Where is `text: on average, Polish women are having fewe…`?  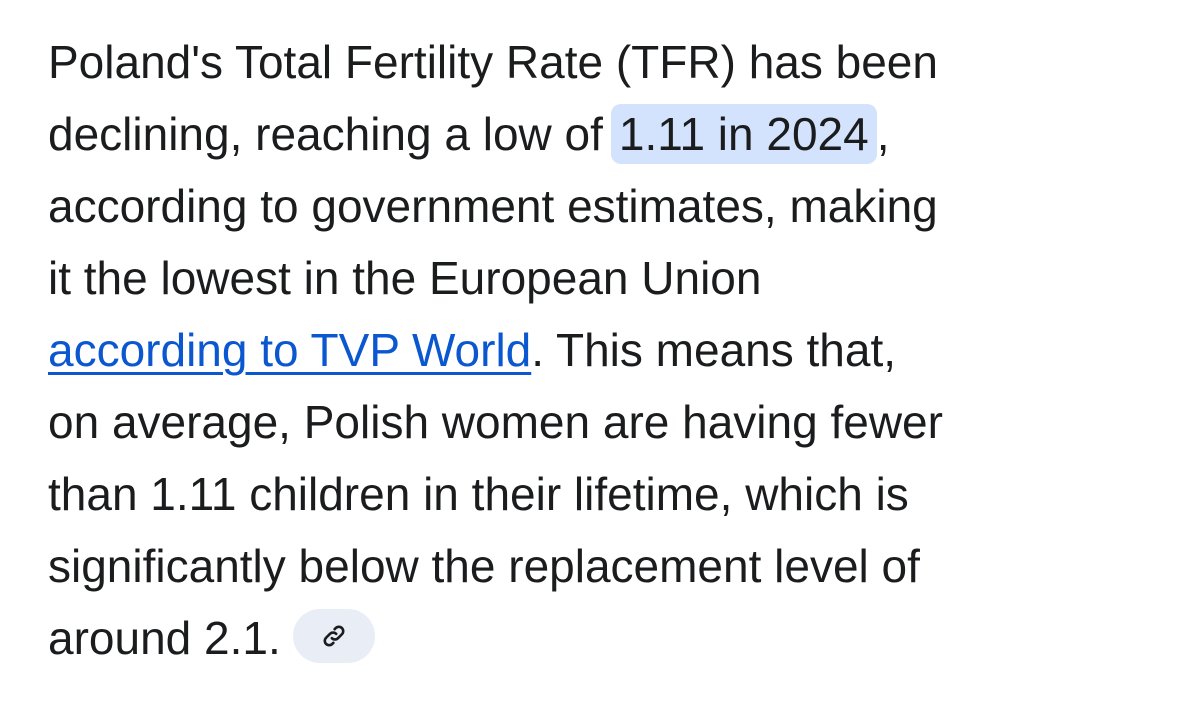
text: on average, Polish women are having fewe… is located at coordinates (495, 422).